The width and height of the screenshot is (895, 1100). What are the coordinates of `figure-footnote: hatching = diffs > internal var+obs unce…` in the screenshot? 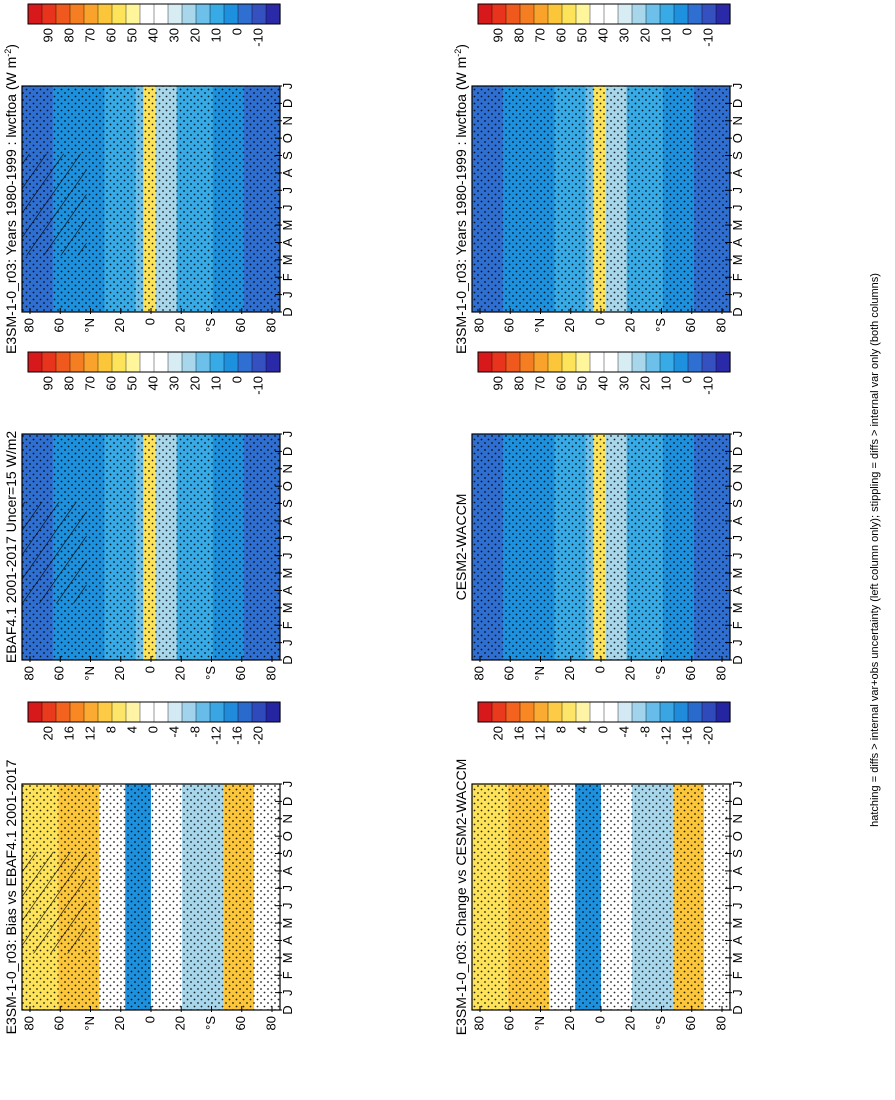 It's located at (875, 550).